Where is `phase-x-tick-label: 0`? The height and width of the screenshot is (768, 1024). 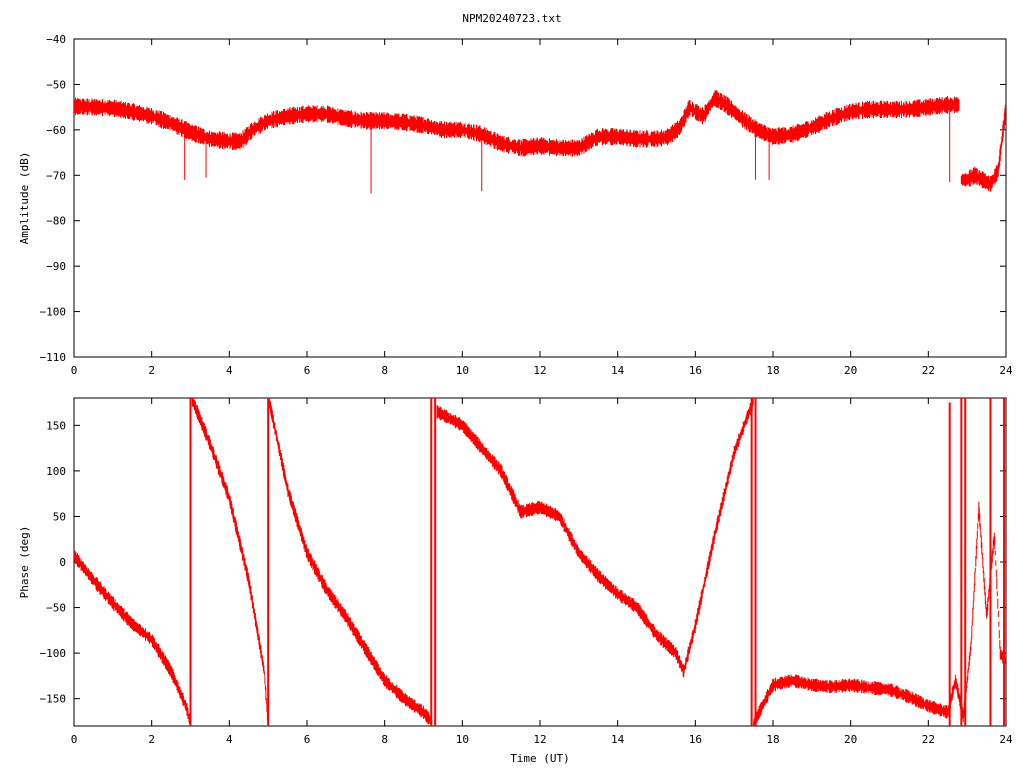 phase-x-tick-label: 0 is located at coordinates (74, 739).